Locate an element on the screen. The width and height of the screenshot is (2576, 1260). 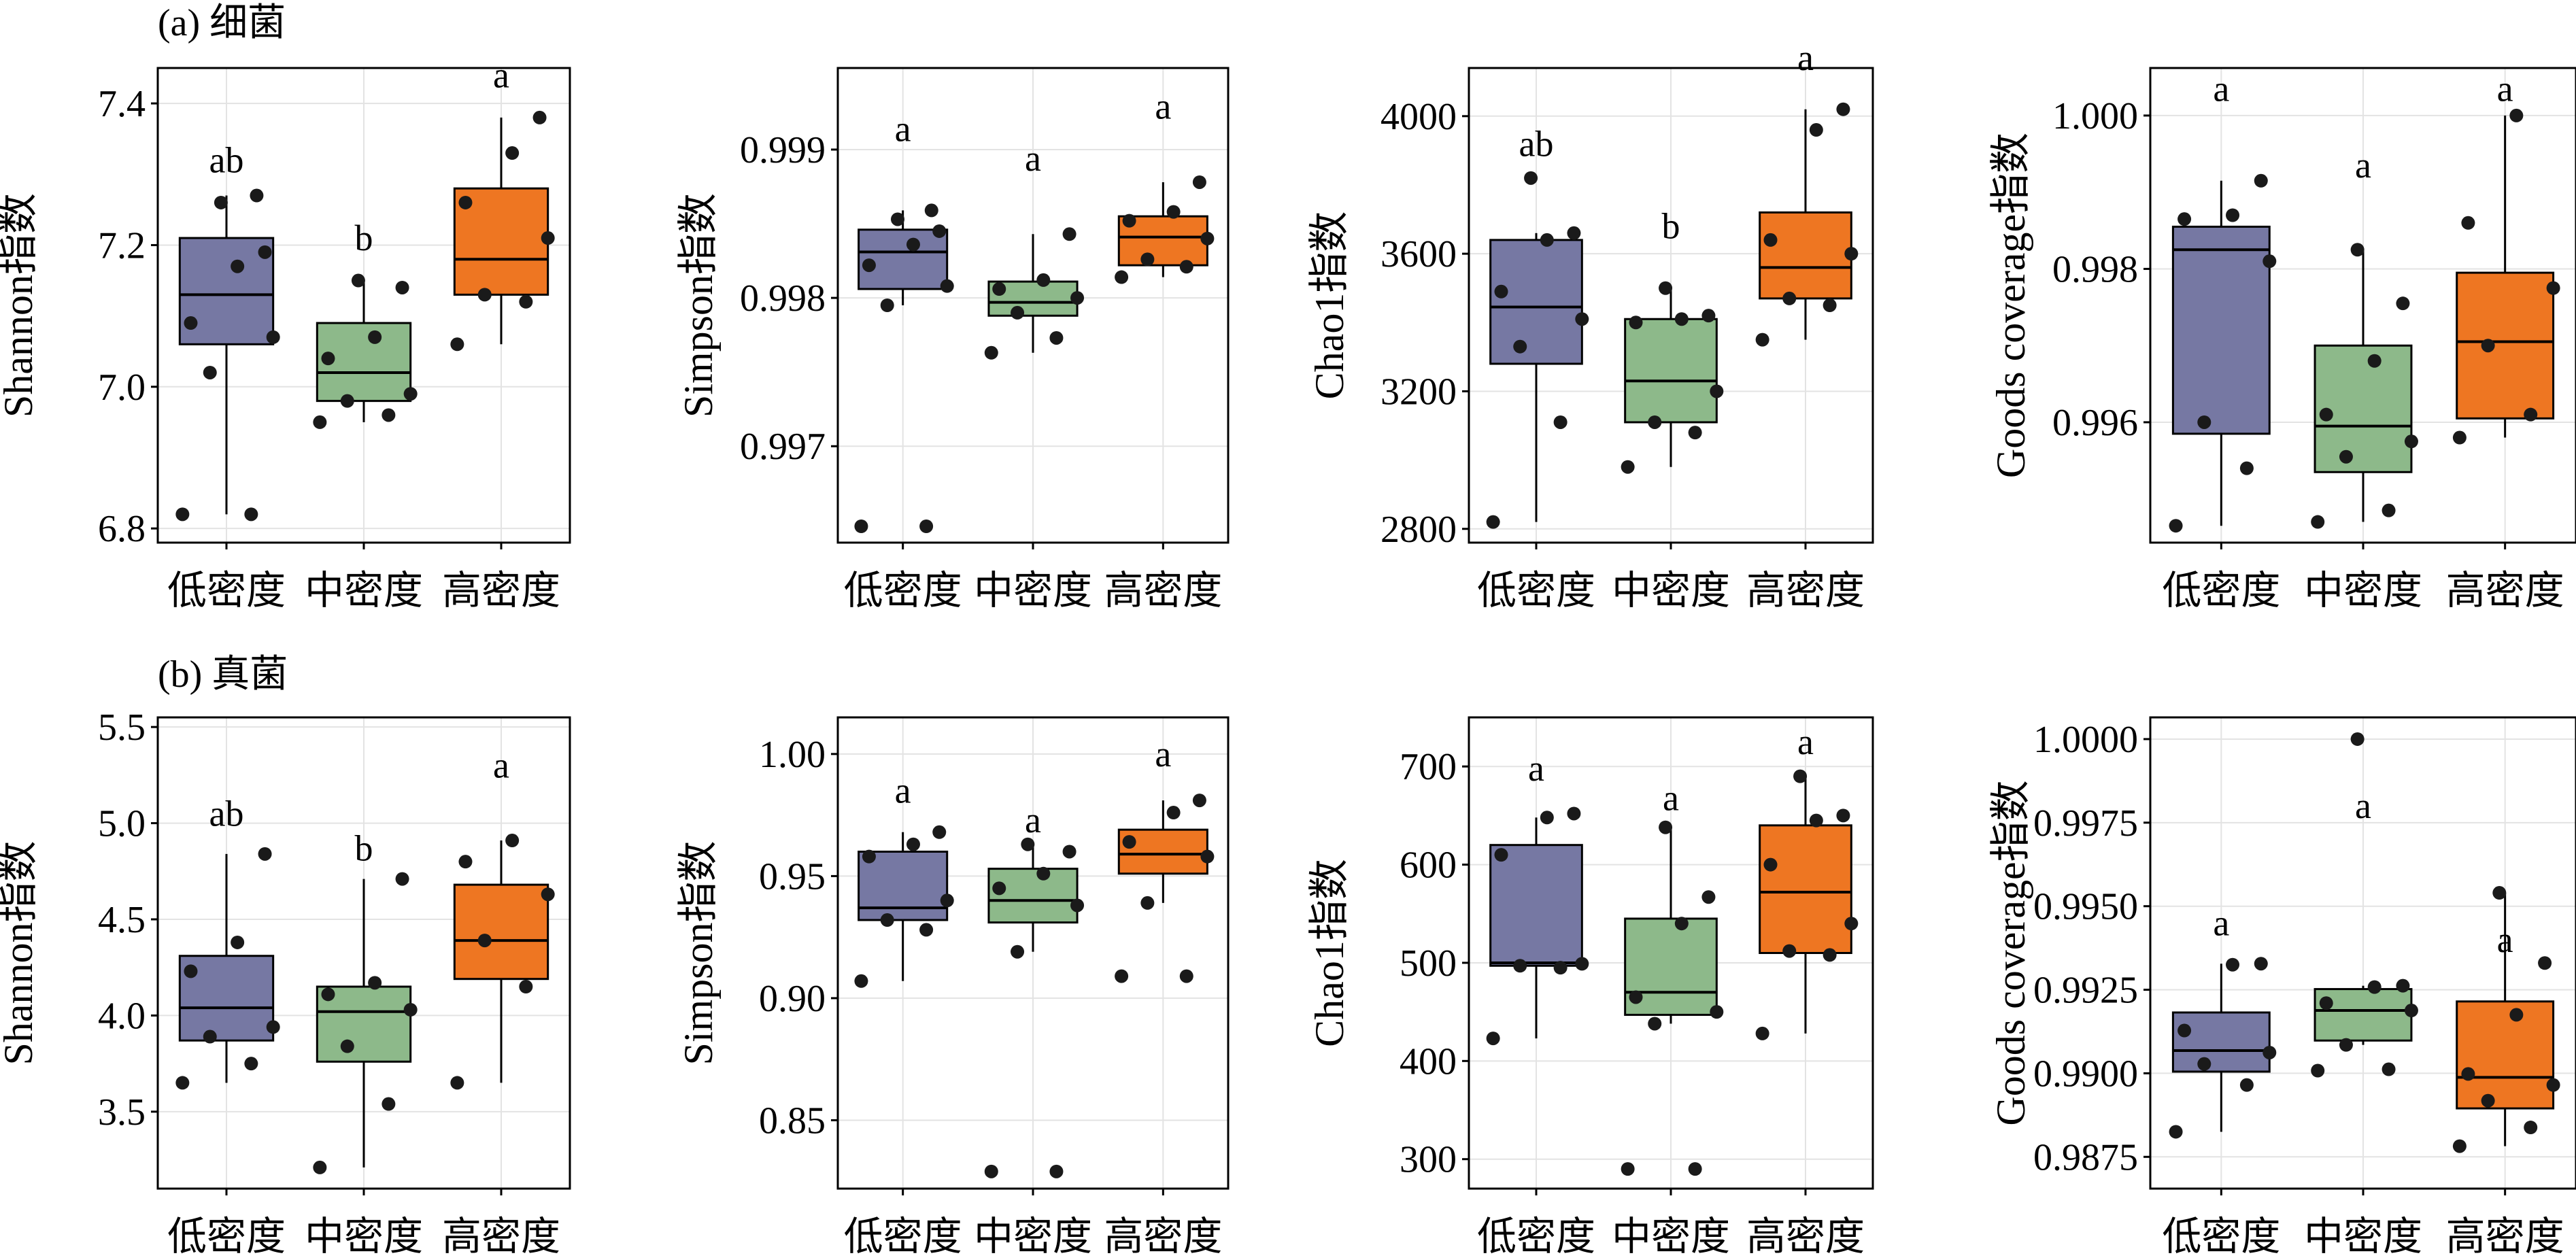
row-title-fungi: (b) 真菌 is located at coordinates (223, 674).